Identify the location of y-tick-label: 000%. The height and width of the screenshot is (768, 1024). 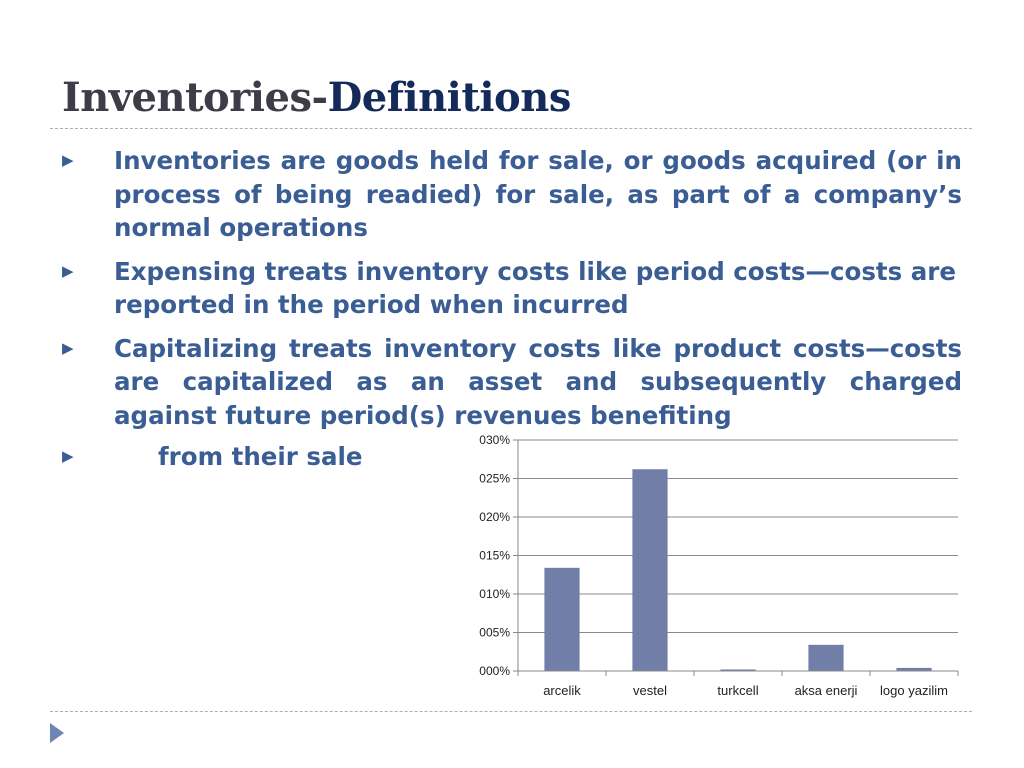
(494, 671).